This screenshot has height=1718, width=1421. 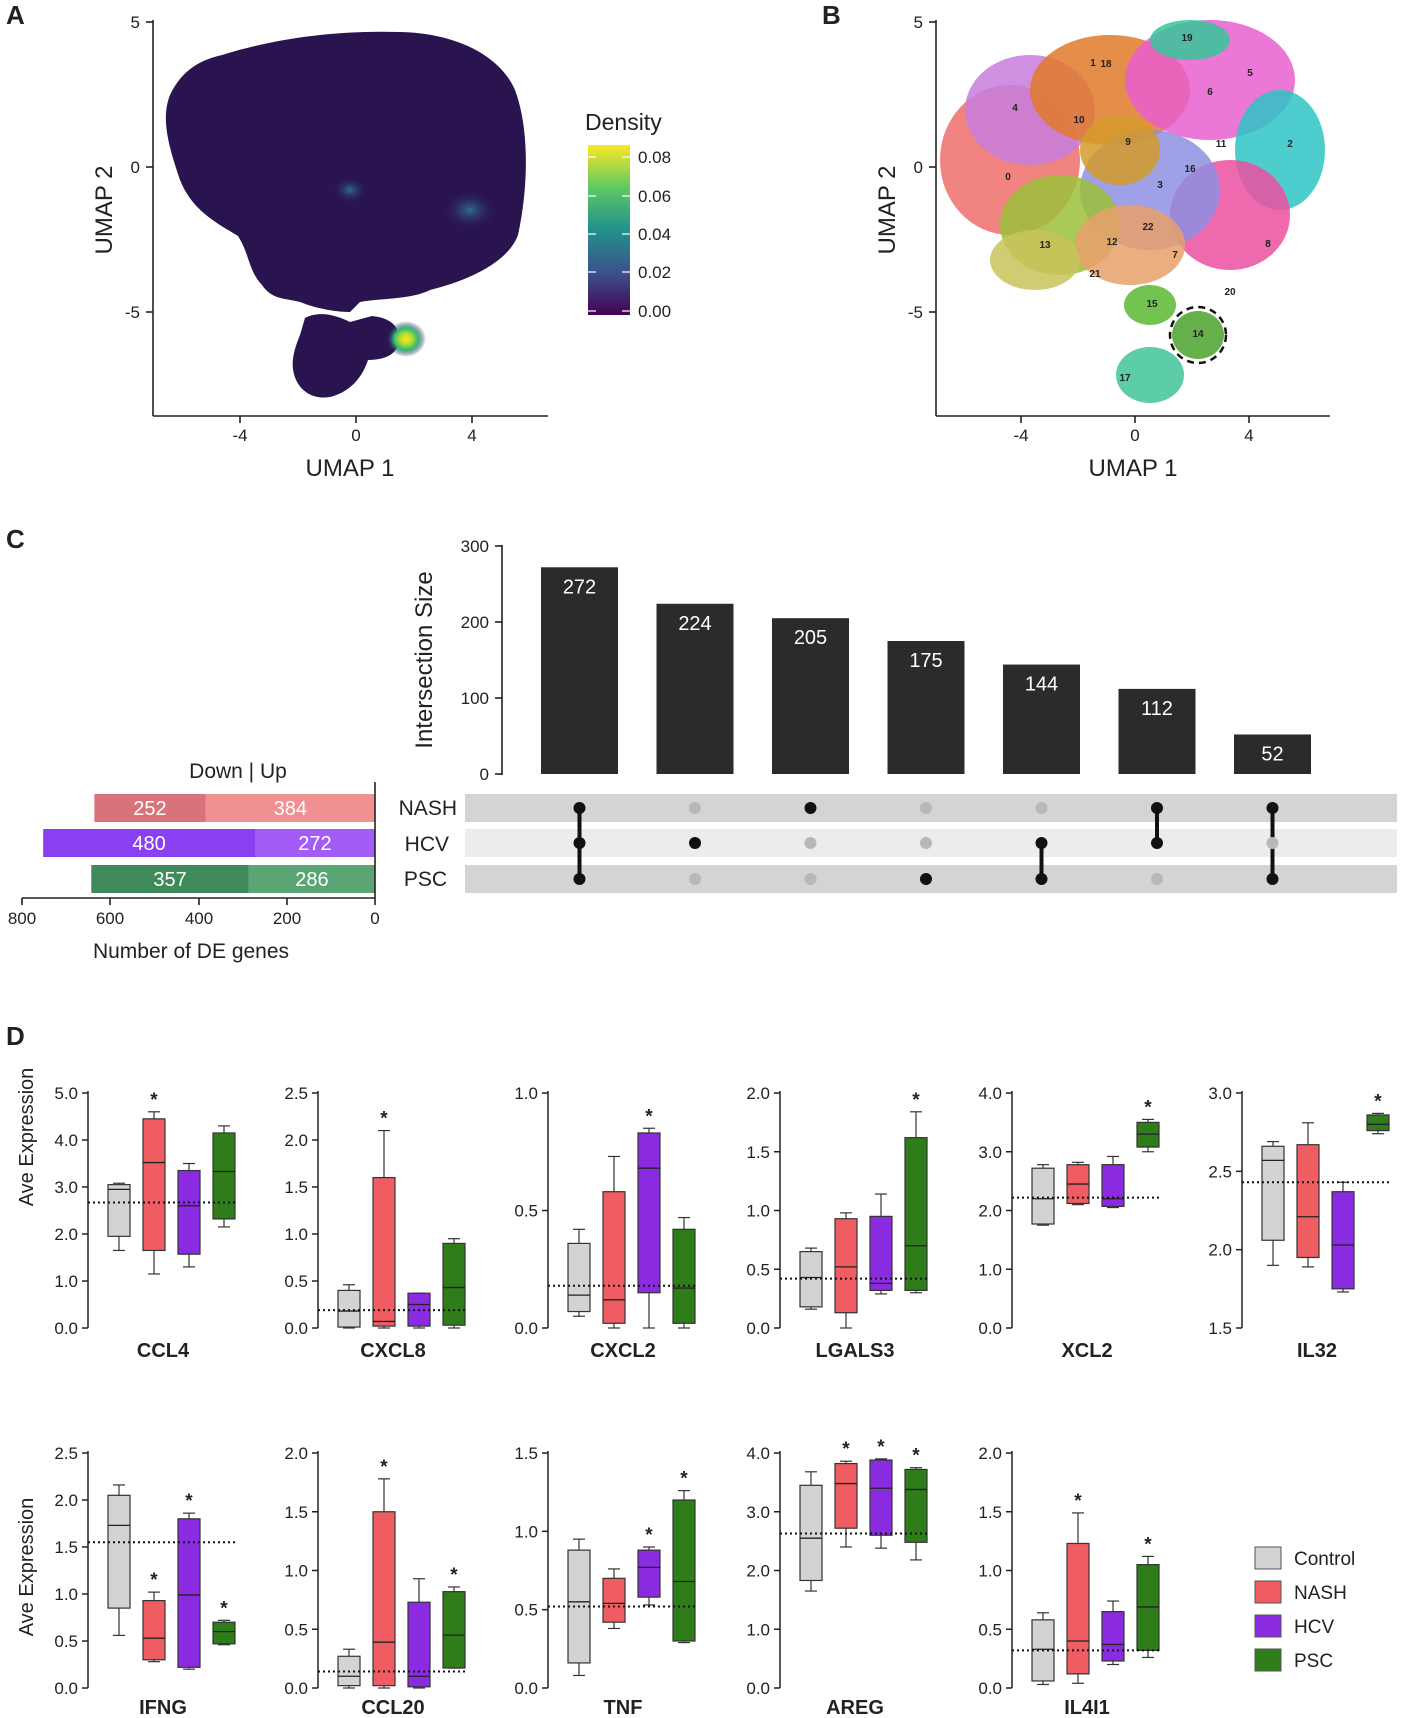 I want to click on cluster-label: 14, so click(x=1198, y=334).